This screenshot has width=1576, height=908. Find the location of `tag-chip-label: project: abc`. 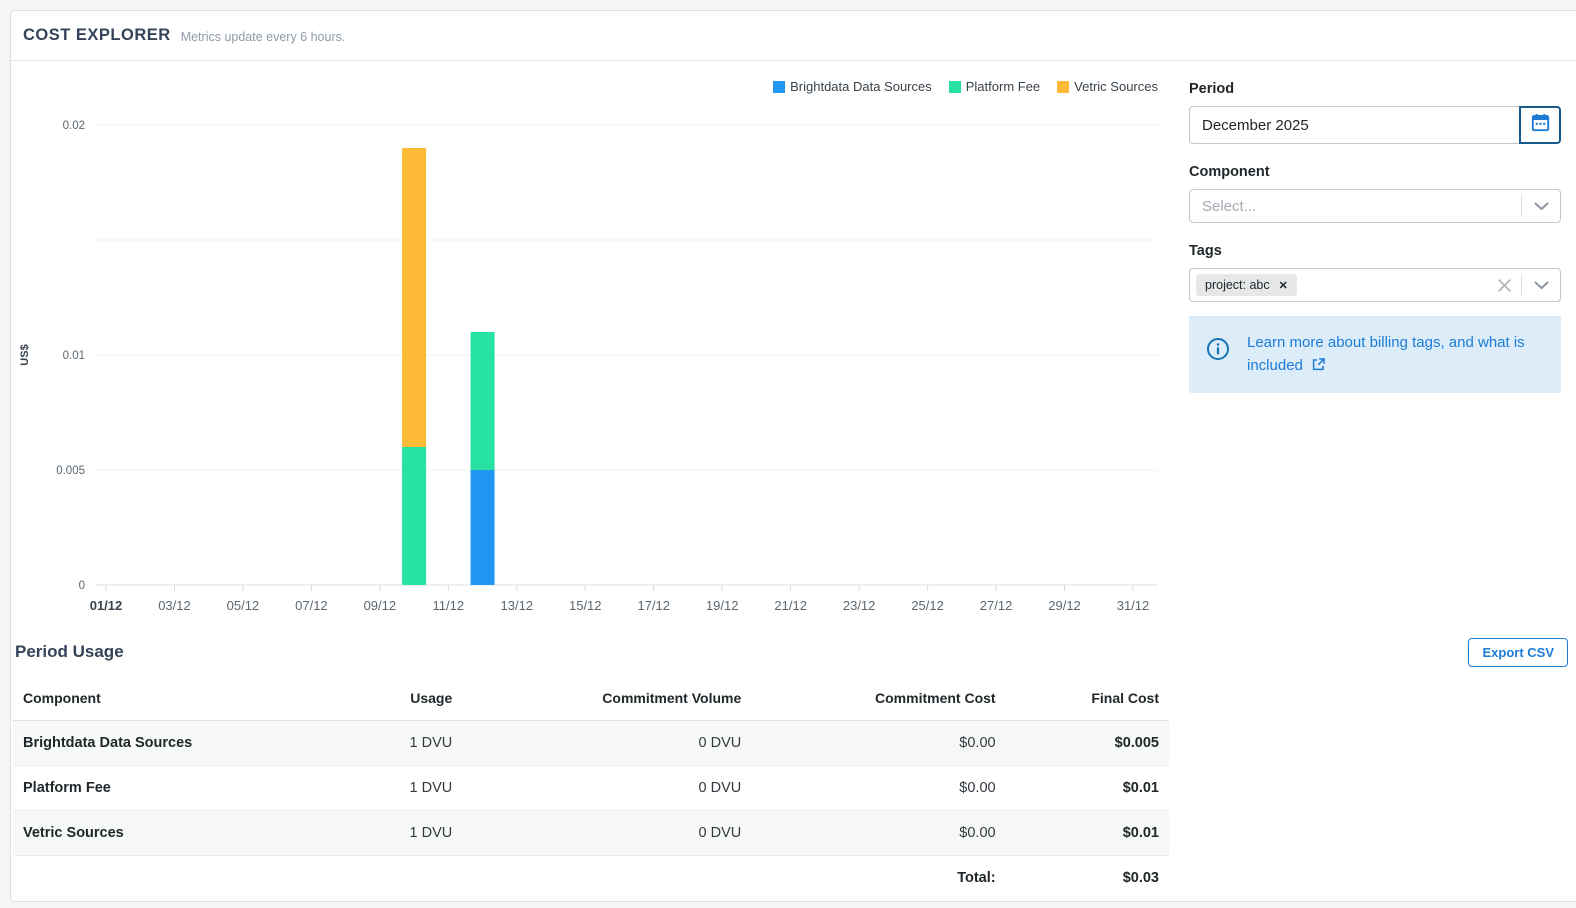

tag-chip-label: project: abc is located at coordinates (1237, 285).